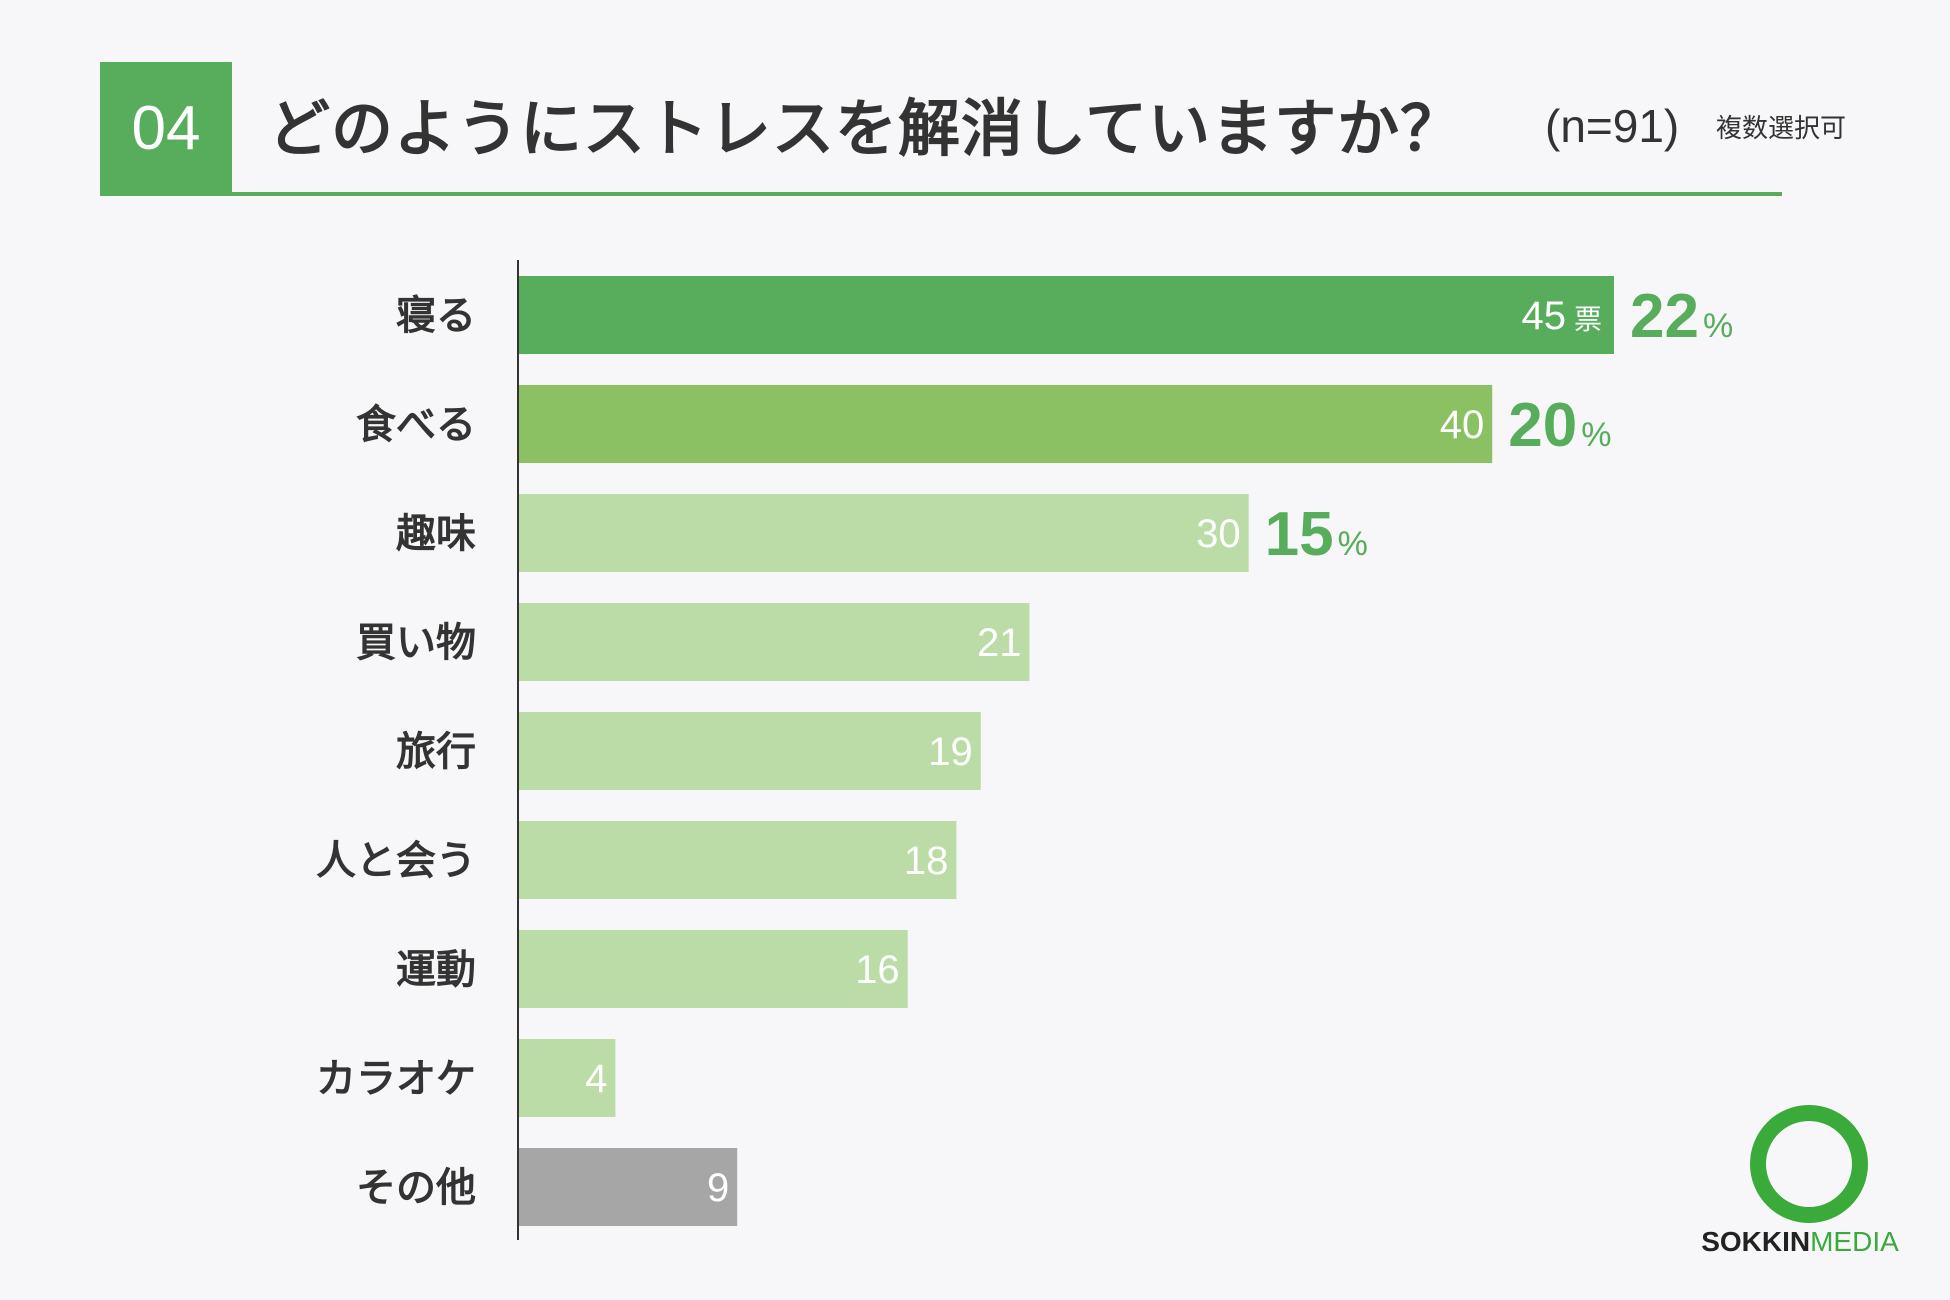 This screenshot has width=1950, height=1300. Describe the element at coordinates (1854, 1241) in the screenshot. I see `logo-text-part2: MEDIA` at that location.